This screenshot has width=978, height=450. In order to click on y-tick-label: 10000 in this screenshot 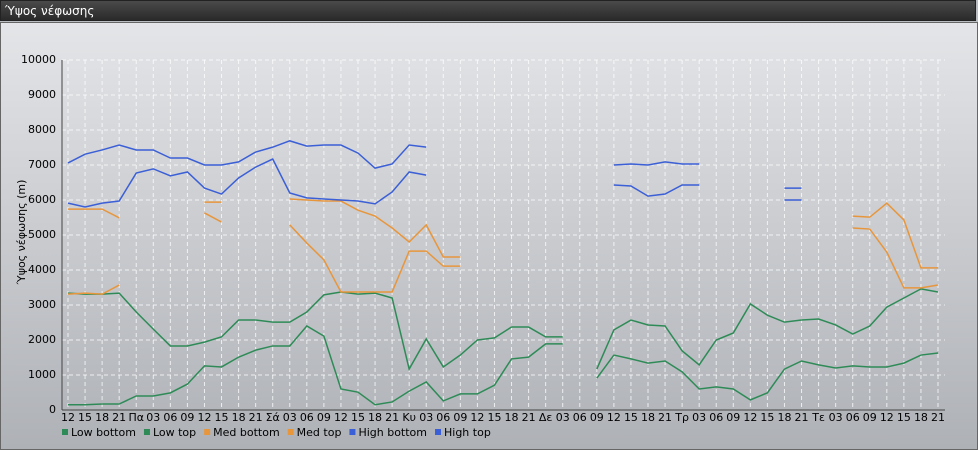, I will do `click(38, 59)`.